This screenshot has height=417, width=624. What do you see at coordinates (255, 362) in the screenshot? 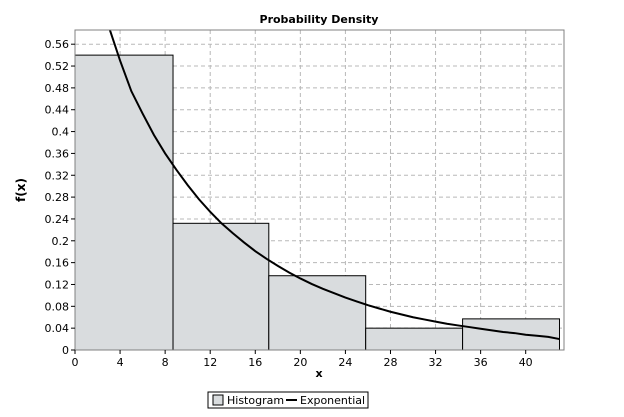
I see `x-tick-label: 16` at bounding box center [255, 362].